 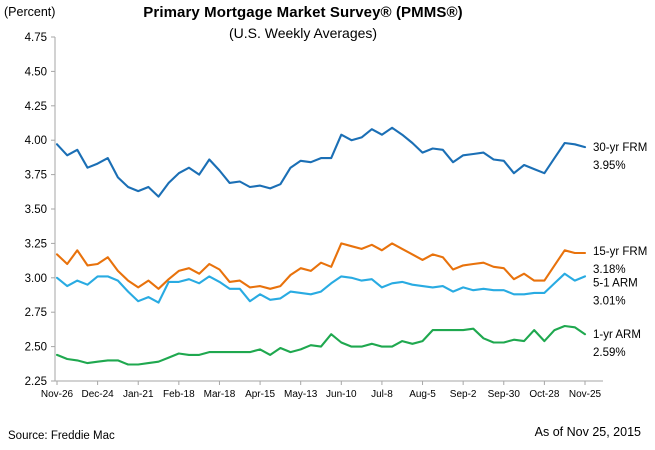 I want to click on chart-subtitle: (U.S. Weekly Averages), so click(x=303, y=33).